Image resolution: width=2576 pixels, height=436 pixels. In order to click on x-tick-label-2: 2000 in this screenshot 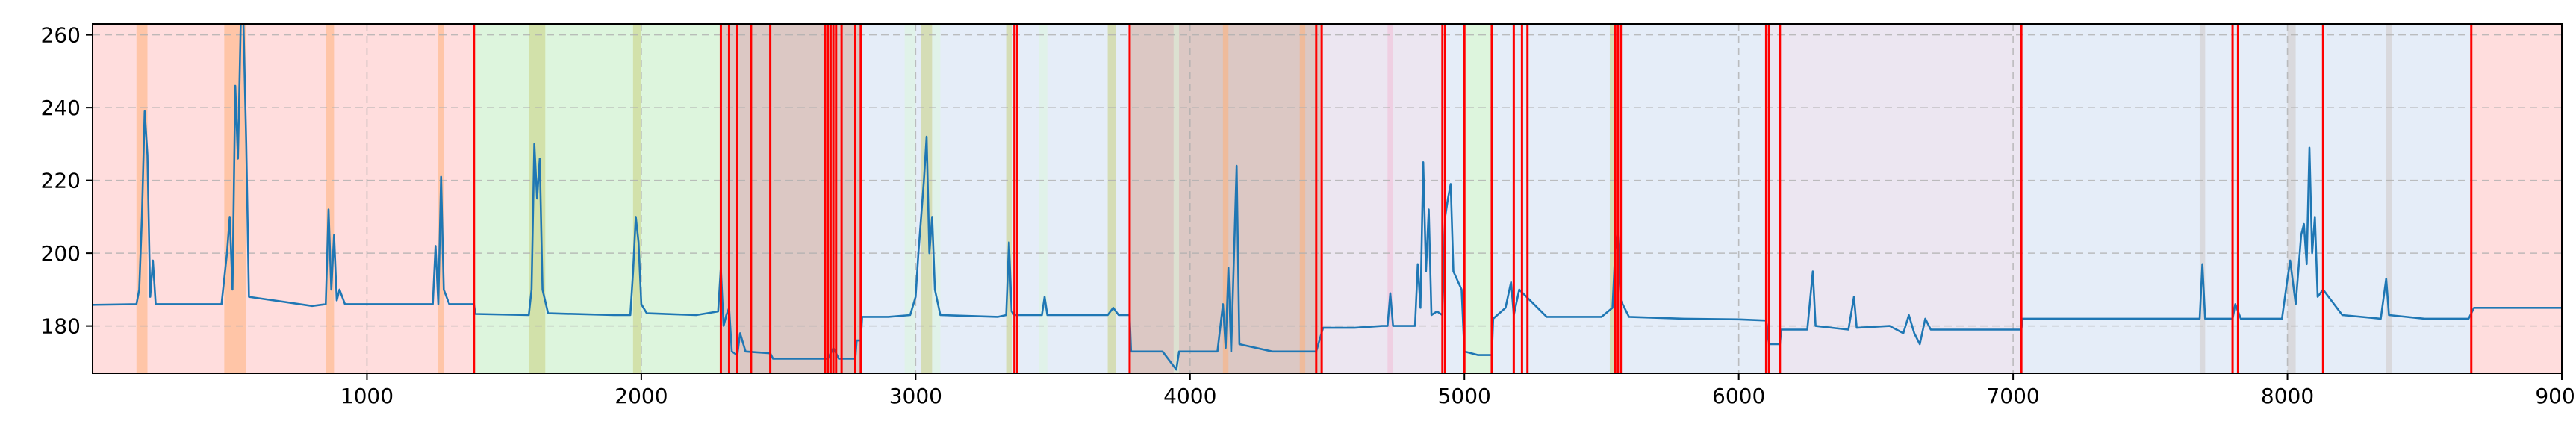, I will do `click(641, 396)`.